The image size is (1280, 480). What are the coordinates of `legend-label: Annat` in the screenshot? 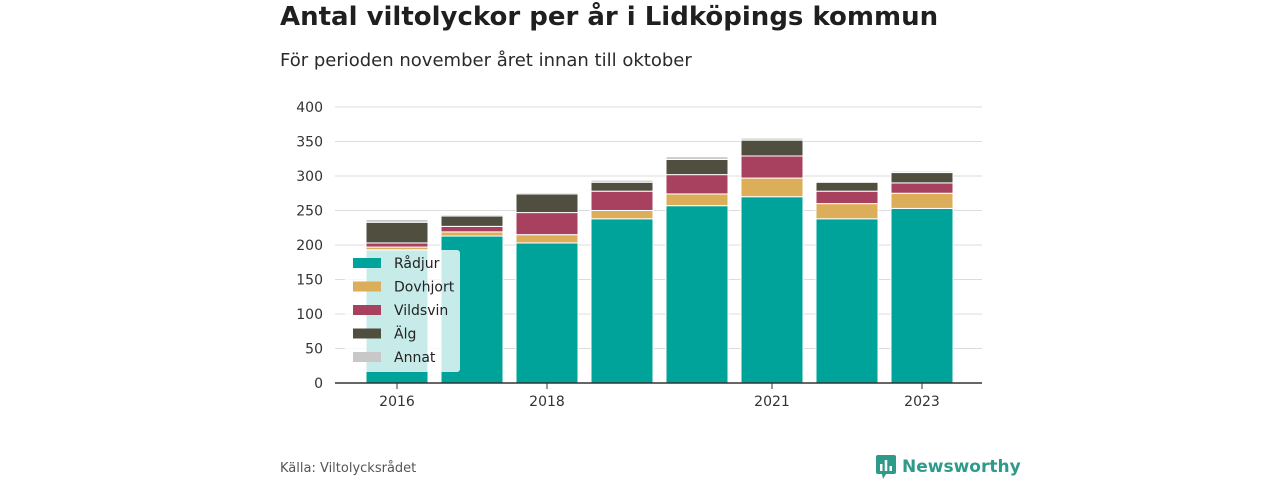 It's located at (415, 358).